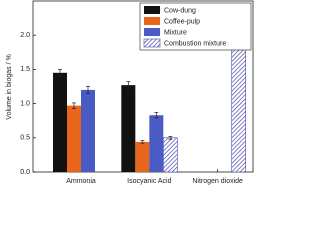  Describe the element at coordinates (180, 10) in the screenshot. I see `legend-label: Cow-dung` at that location.